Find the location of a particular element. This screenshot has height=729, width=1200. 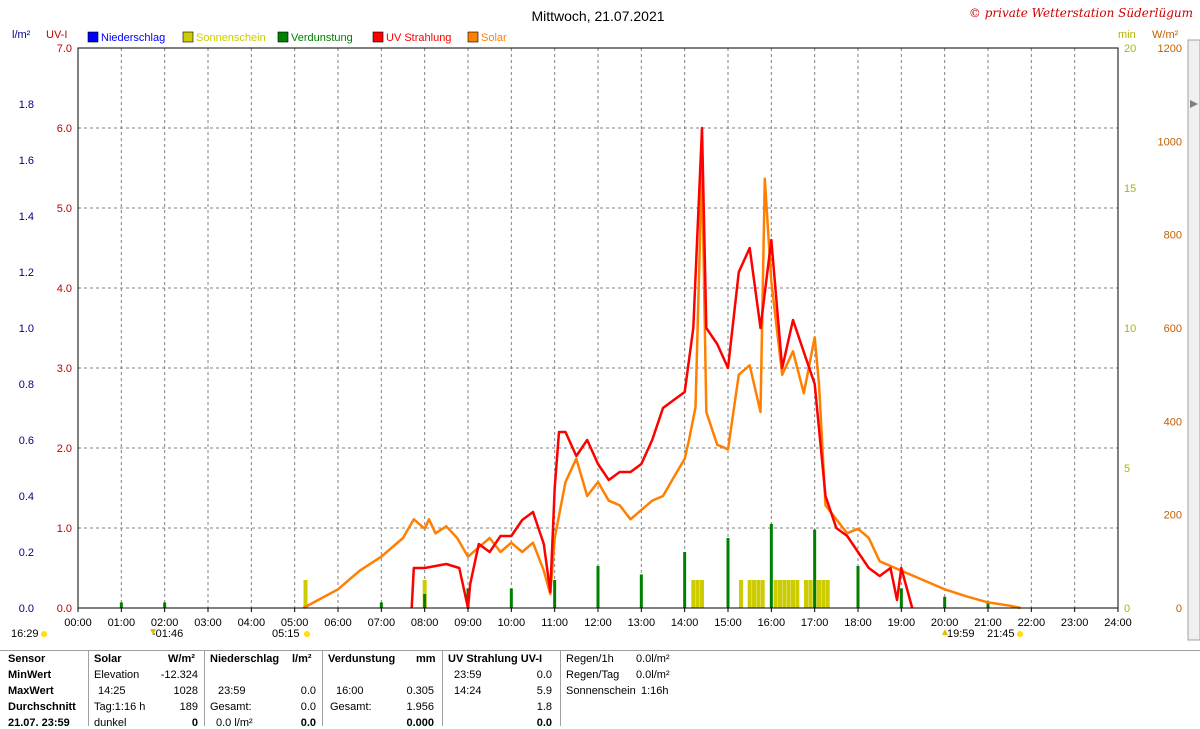

chart-title: Mittwoch, 21.07.2021 is located at coordinates (597, 16).